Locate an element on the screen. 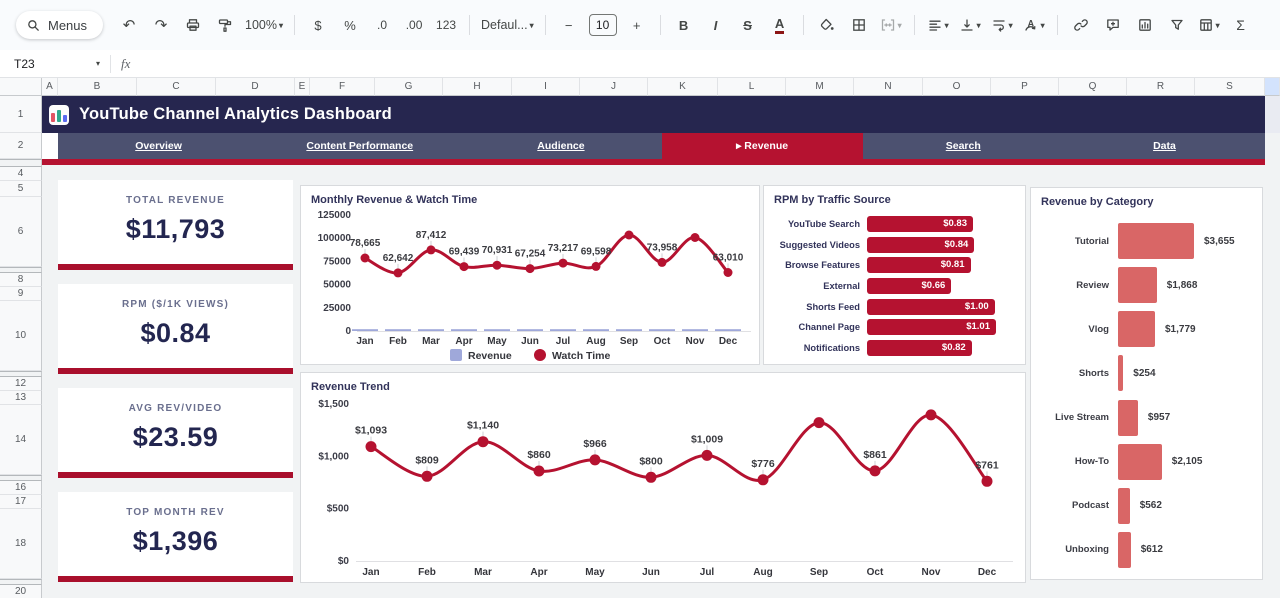 This screenshot has height=598, width=1280. italic-button: I is located at coordinates (715, 25).